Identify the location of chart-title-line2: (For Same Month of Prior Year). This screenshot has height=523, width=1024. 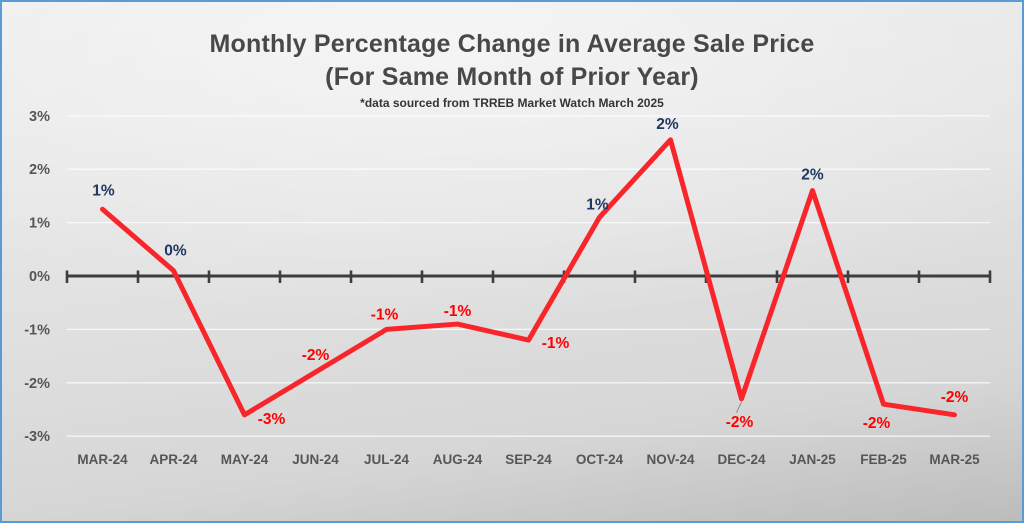
(512, 76).